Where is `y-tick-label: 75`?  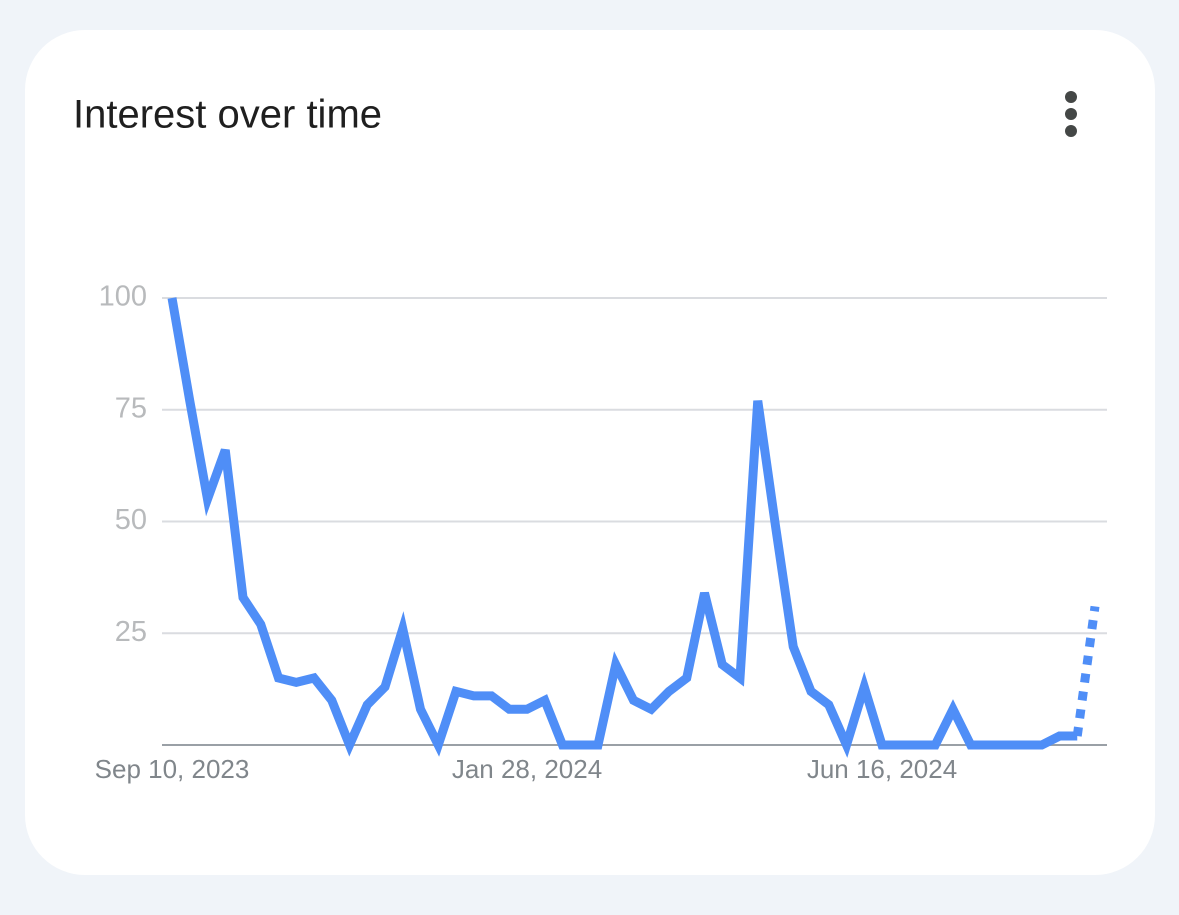 y-tick-label: 75 is located at coordinates (131, 408).